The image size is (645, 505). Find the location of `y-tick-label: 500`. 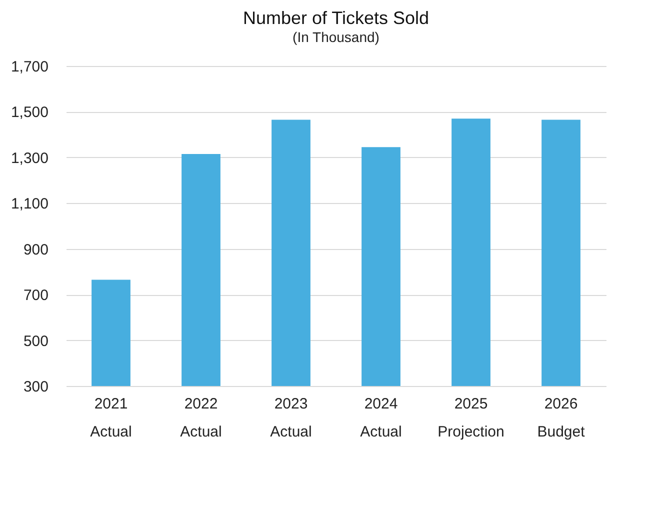

y-tick-label: 500 is located at coordinates (35, 341).